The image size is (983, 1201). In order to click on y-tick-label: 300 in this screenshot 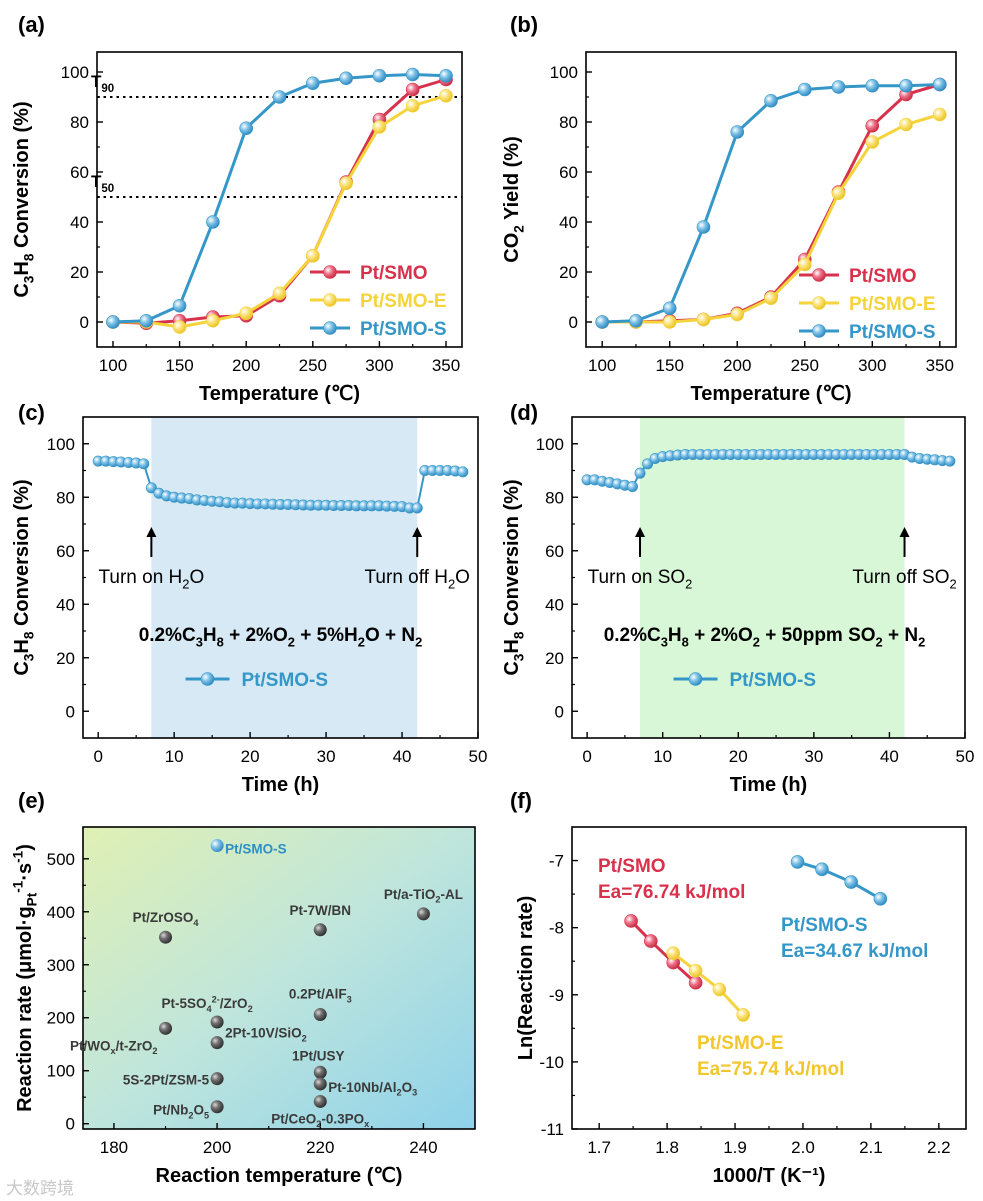, I will do `click(61, 965)`.